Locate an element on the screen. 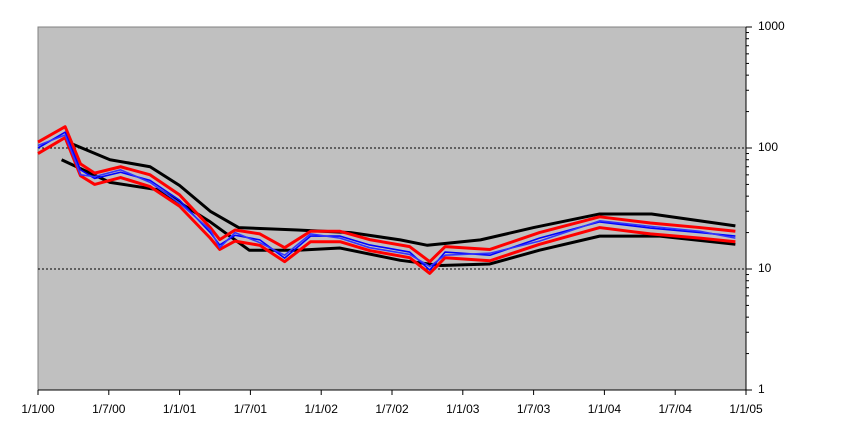 The width and height of the screenshot is (846, 438). x-tick-label: 1/1/03 is located at coordinates (463, 409).